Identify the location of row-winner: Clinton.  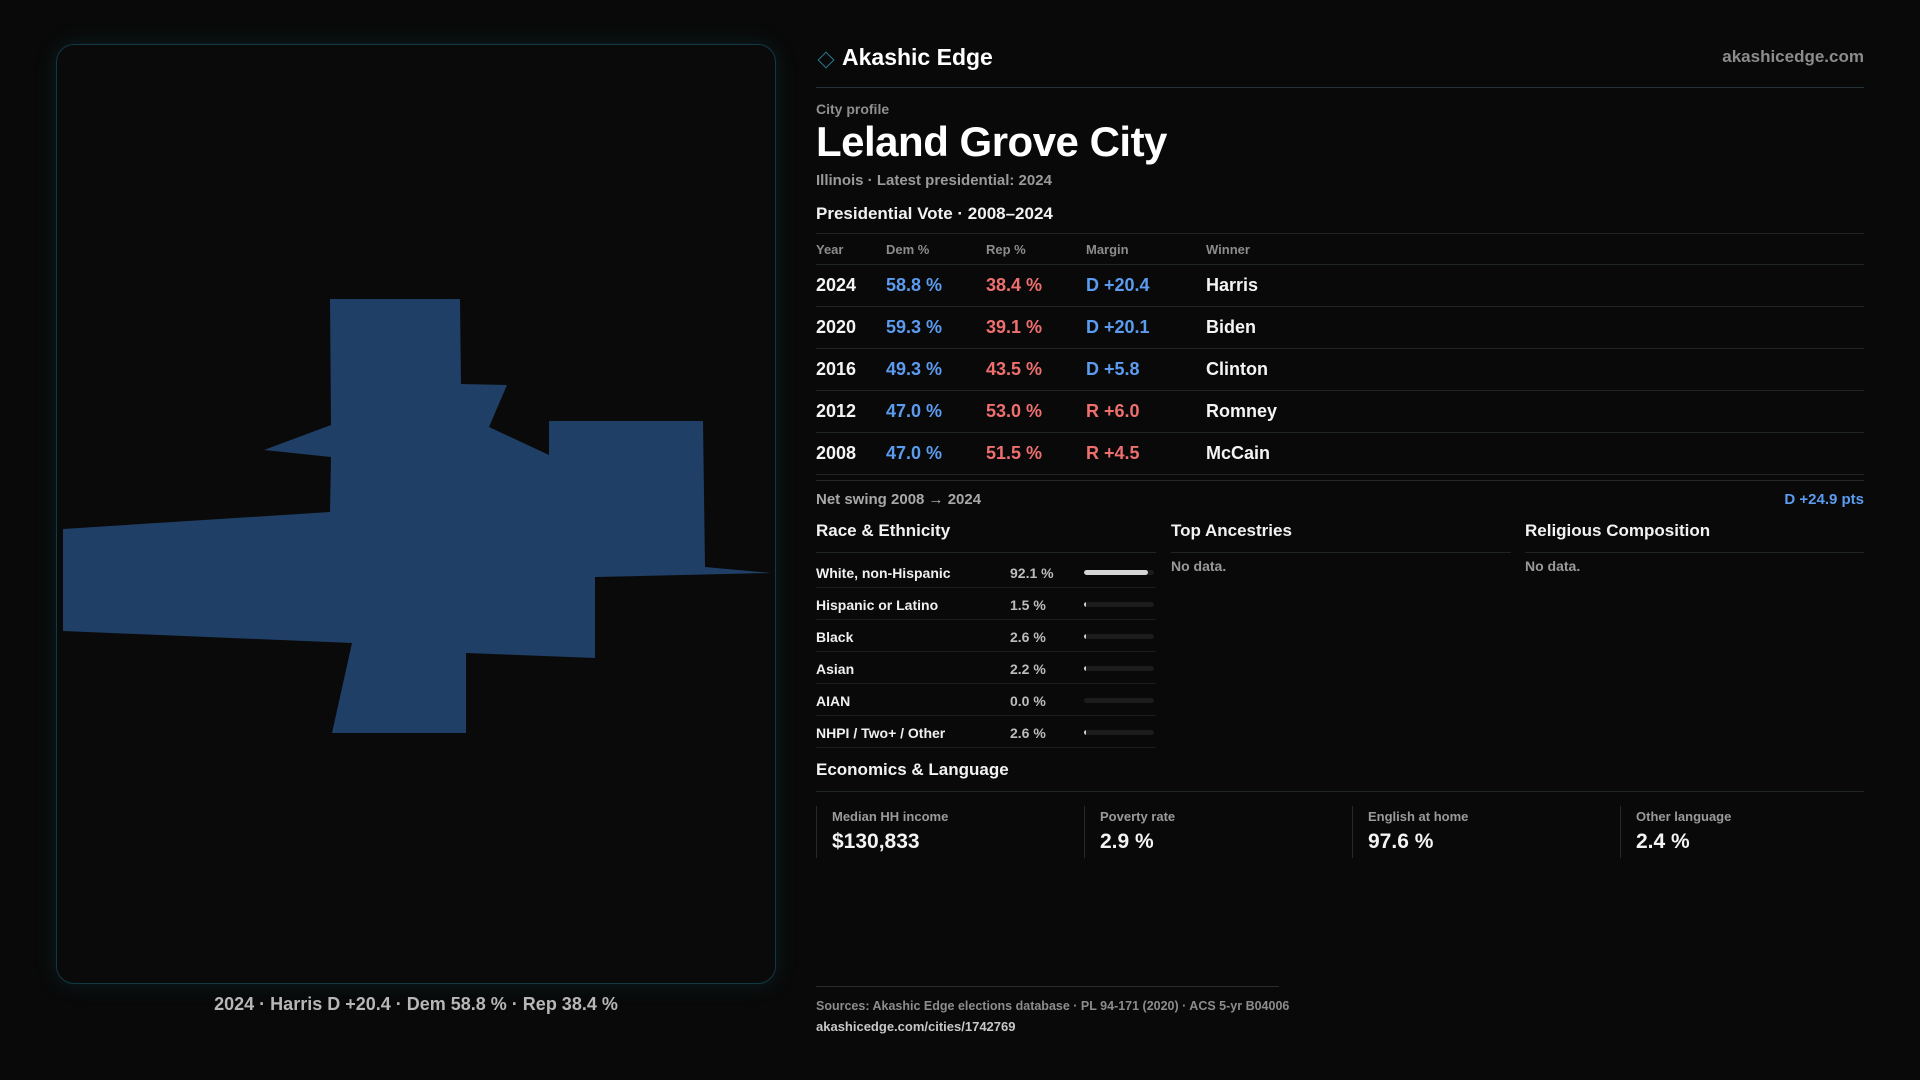
(1237, 369).